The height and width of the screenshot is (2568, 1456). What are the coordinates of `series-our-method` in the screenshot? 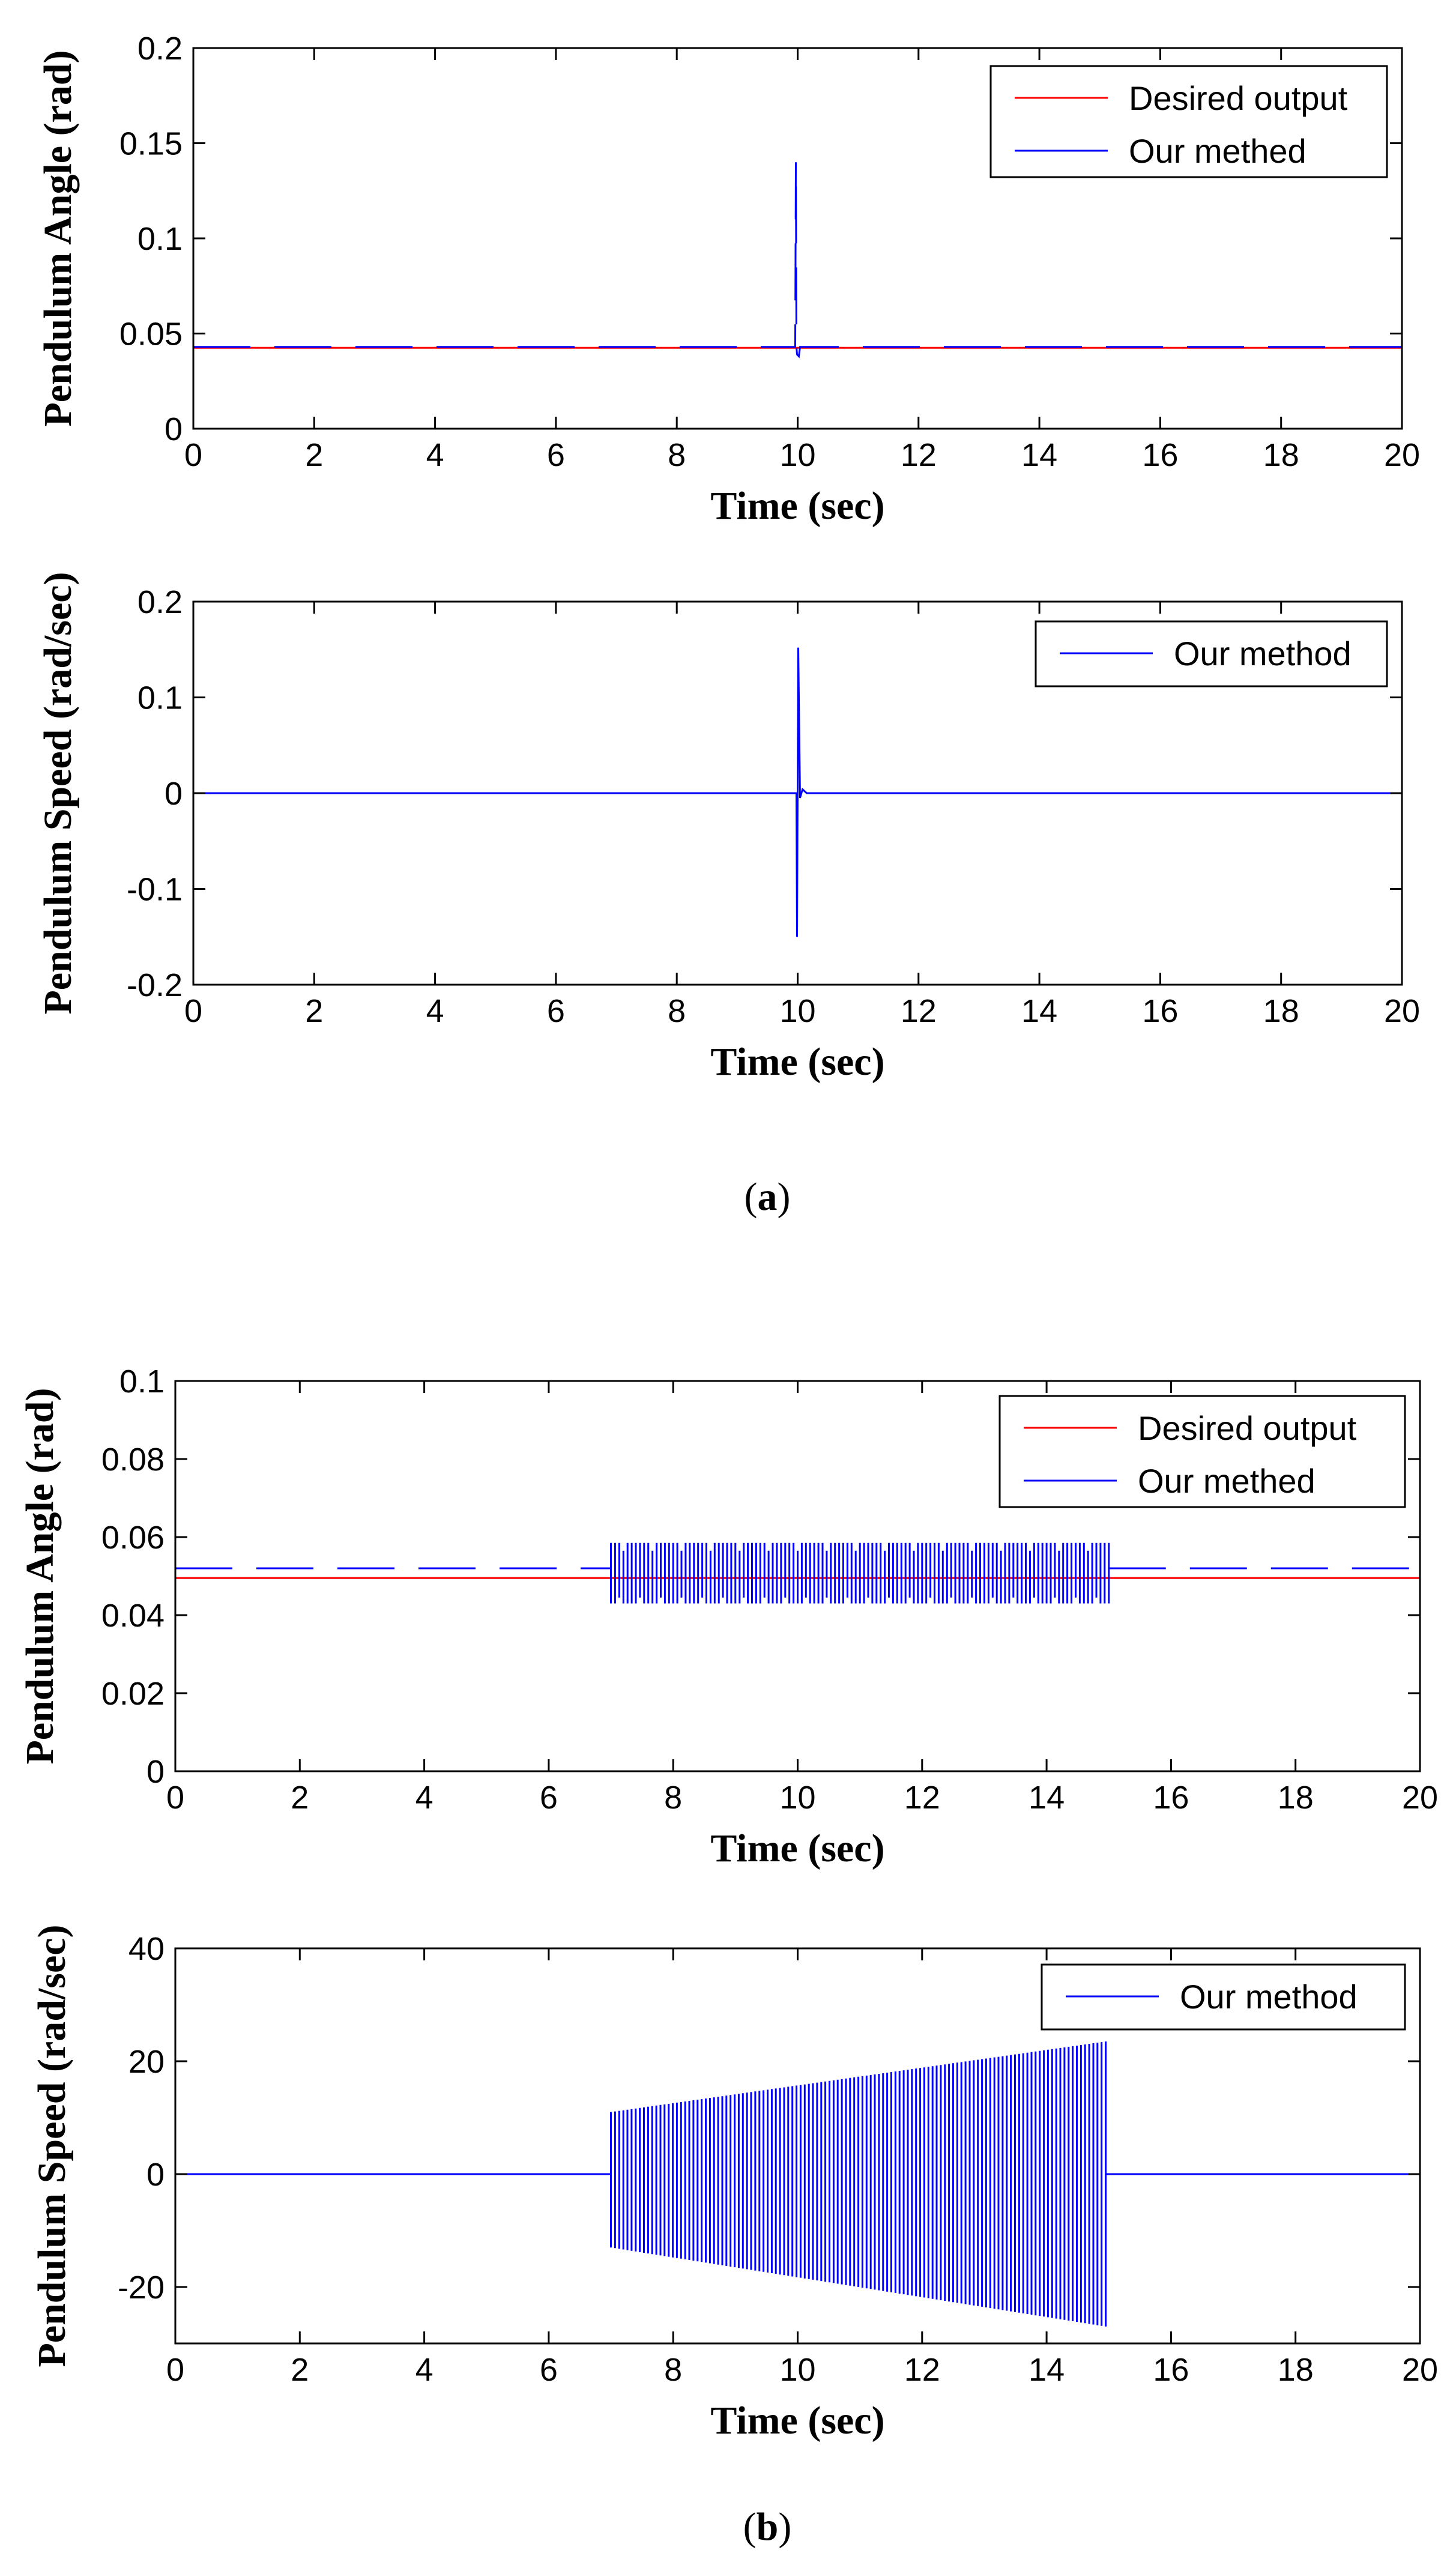 It's located at (797, 792).